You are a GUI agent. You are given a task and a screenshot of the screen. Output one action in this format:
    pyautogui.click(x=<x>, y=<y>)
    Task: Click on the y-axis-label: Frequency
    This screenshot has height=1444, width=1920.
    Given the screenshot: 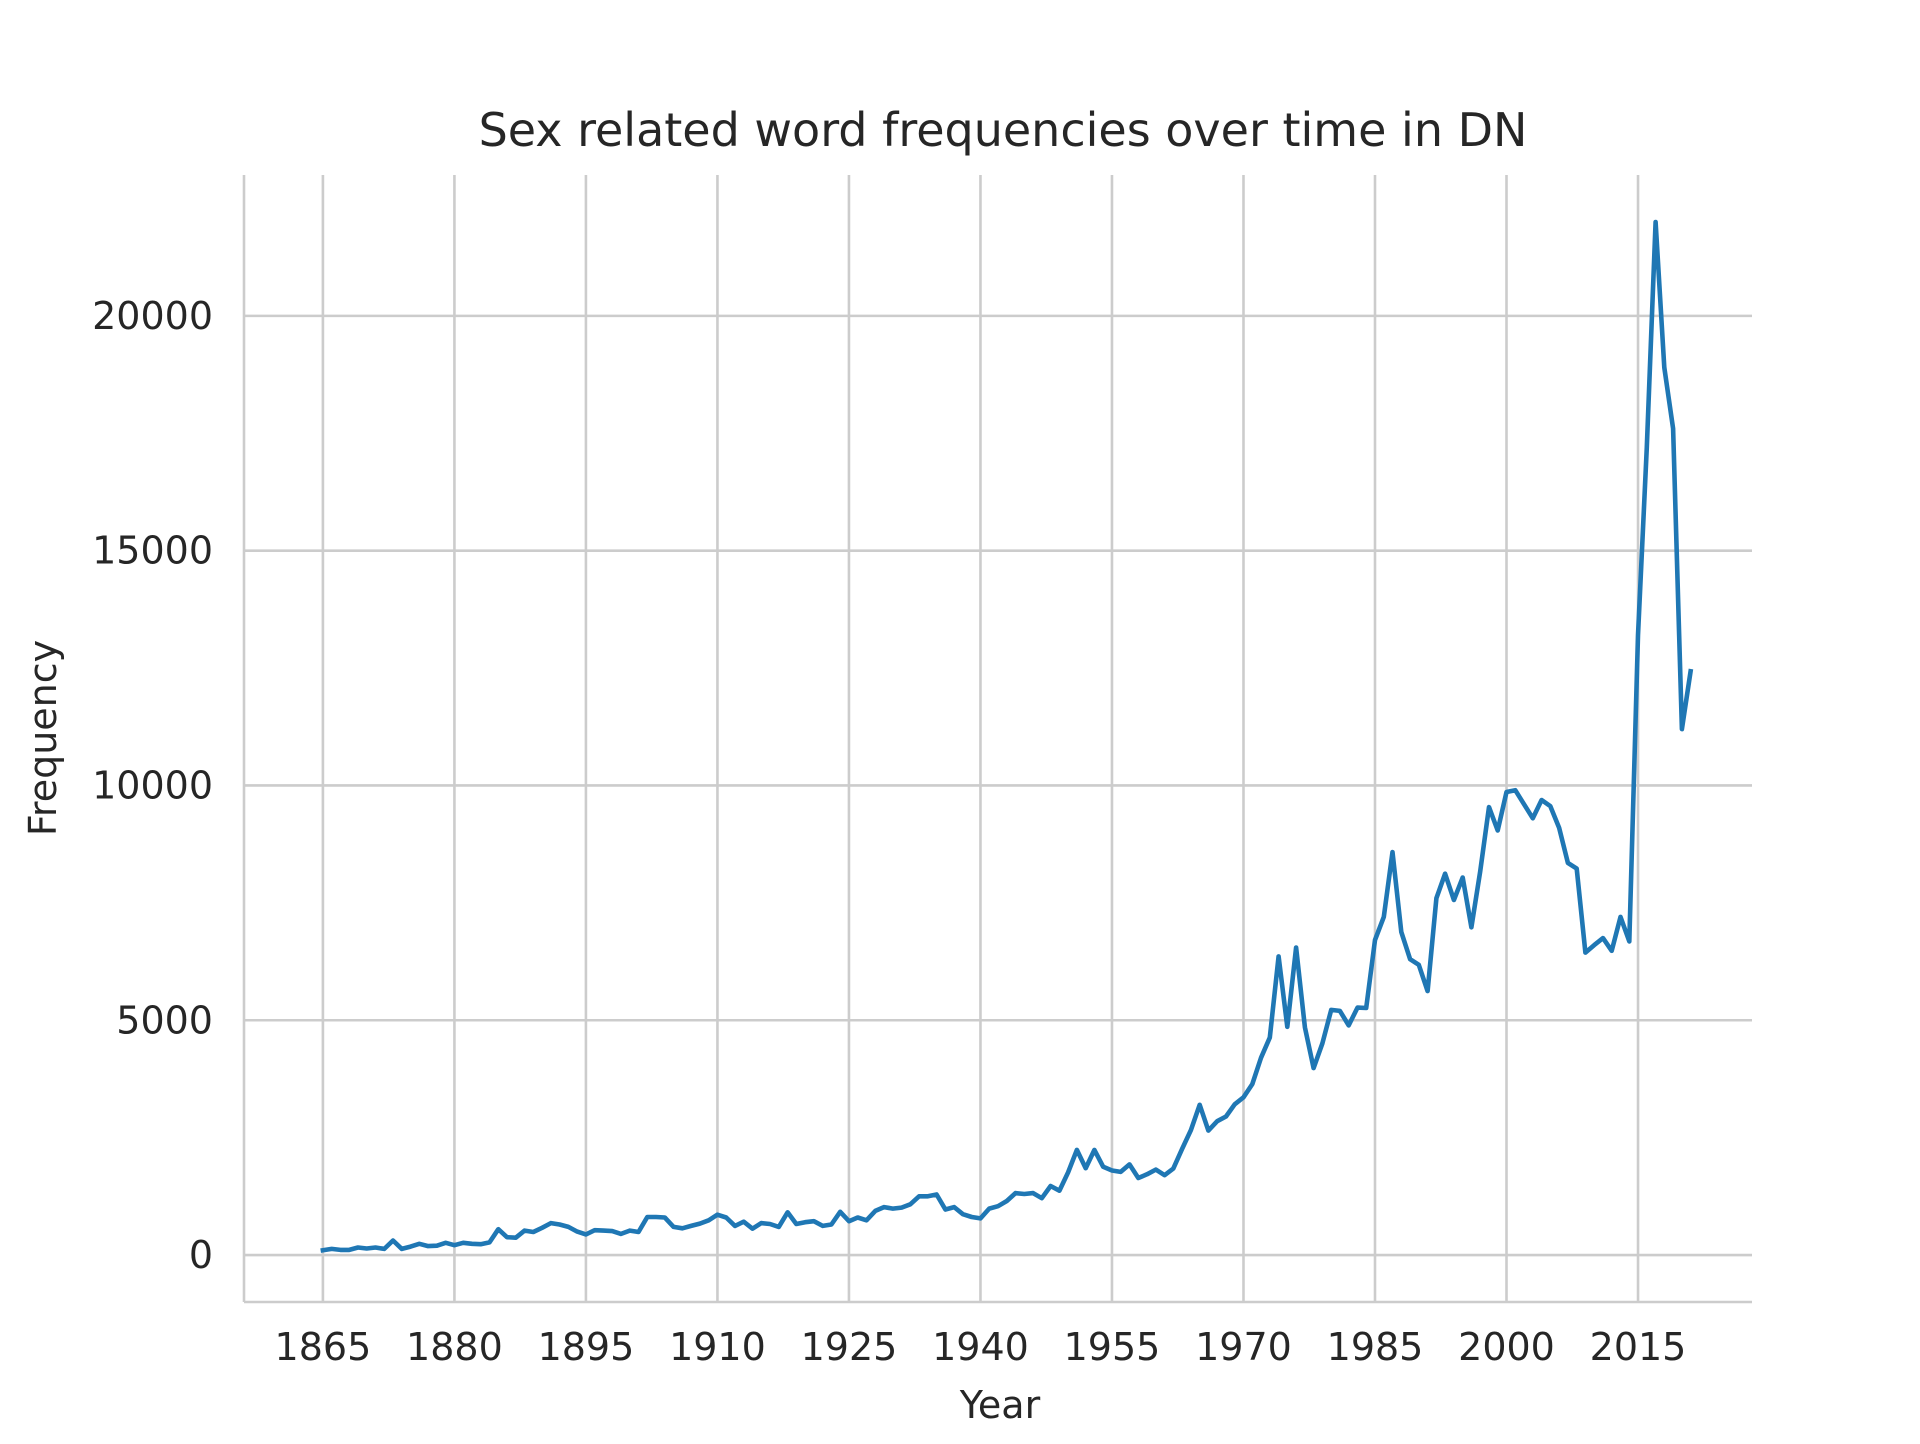 What is the action you would take?
    pyautogui.click(x=43, y=738)
    